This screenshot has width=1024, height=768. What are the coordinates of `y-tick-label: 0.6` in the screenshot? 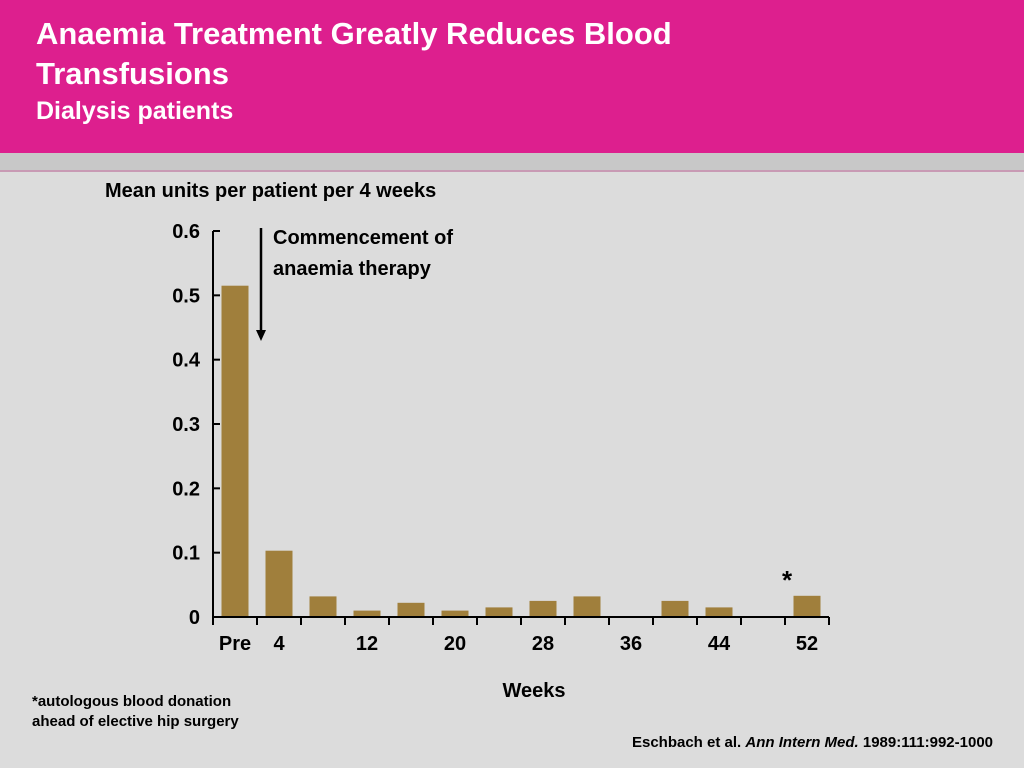 It's located at (186, 232).